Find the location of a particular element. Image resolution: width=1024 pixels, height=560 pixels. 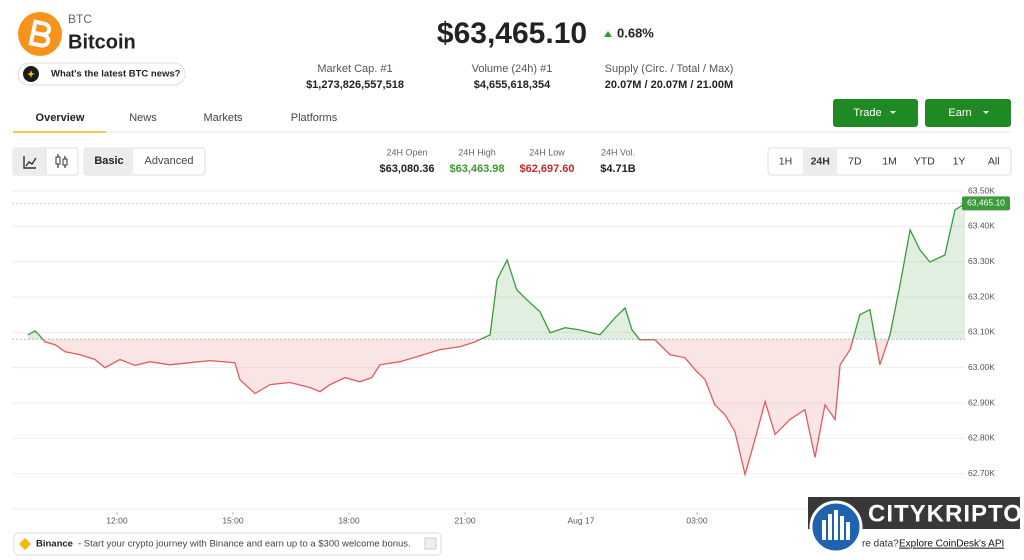

line-type-button is located at coordinates (30, 161).